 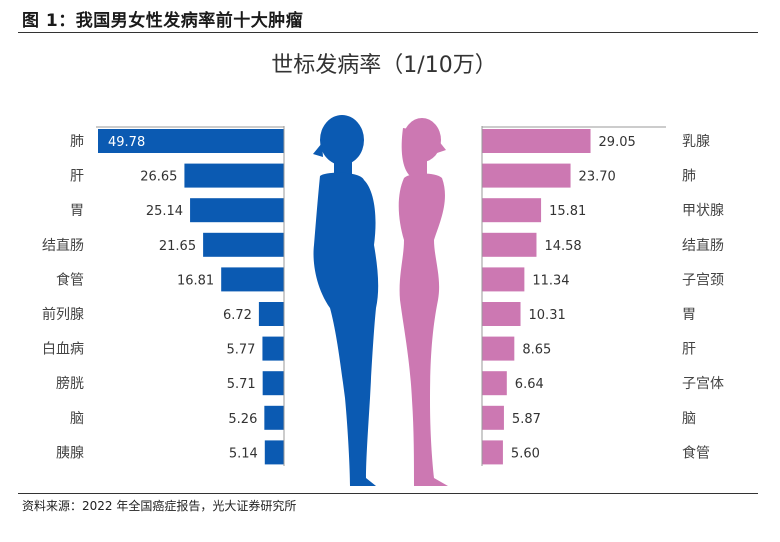 I want to click on female-value-label: 5.60, so click(x=525, y=453).